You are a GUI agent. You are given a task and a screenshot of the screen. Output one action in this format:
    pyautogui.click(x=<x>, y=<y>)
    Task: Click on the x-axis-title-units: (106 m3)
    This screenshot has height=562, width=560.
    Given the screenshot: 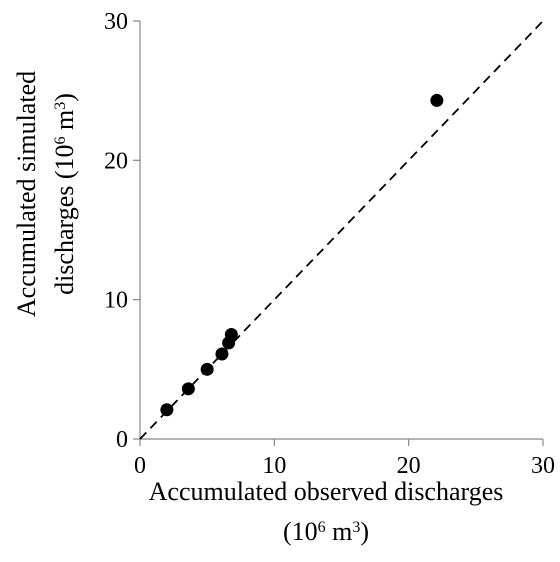 What is the action you would take?
    pyautogui.click(x=326, y=531)
    